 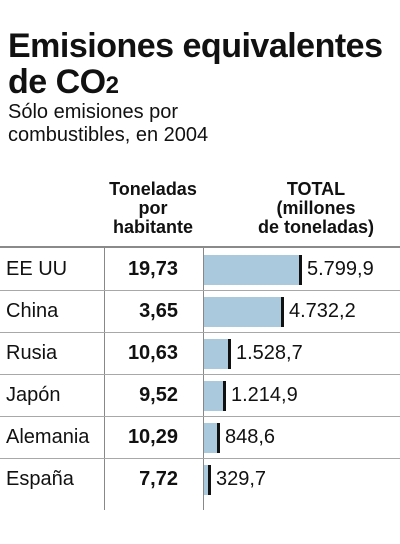 What do you see at coordinates (33, 395) in the screenshot?
I see `country-label: Japón` at bounding box center [33, 395].